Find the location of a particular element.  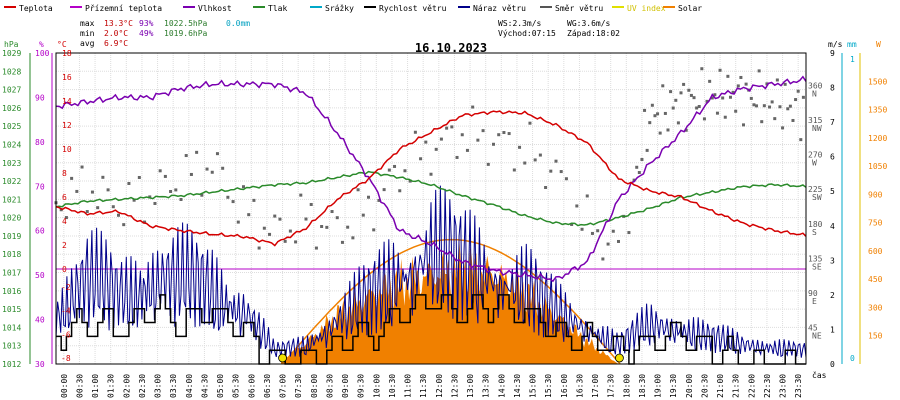

tick-label-time: 03:00 is located at coordinates (158, 386).